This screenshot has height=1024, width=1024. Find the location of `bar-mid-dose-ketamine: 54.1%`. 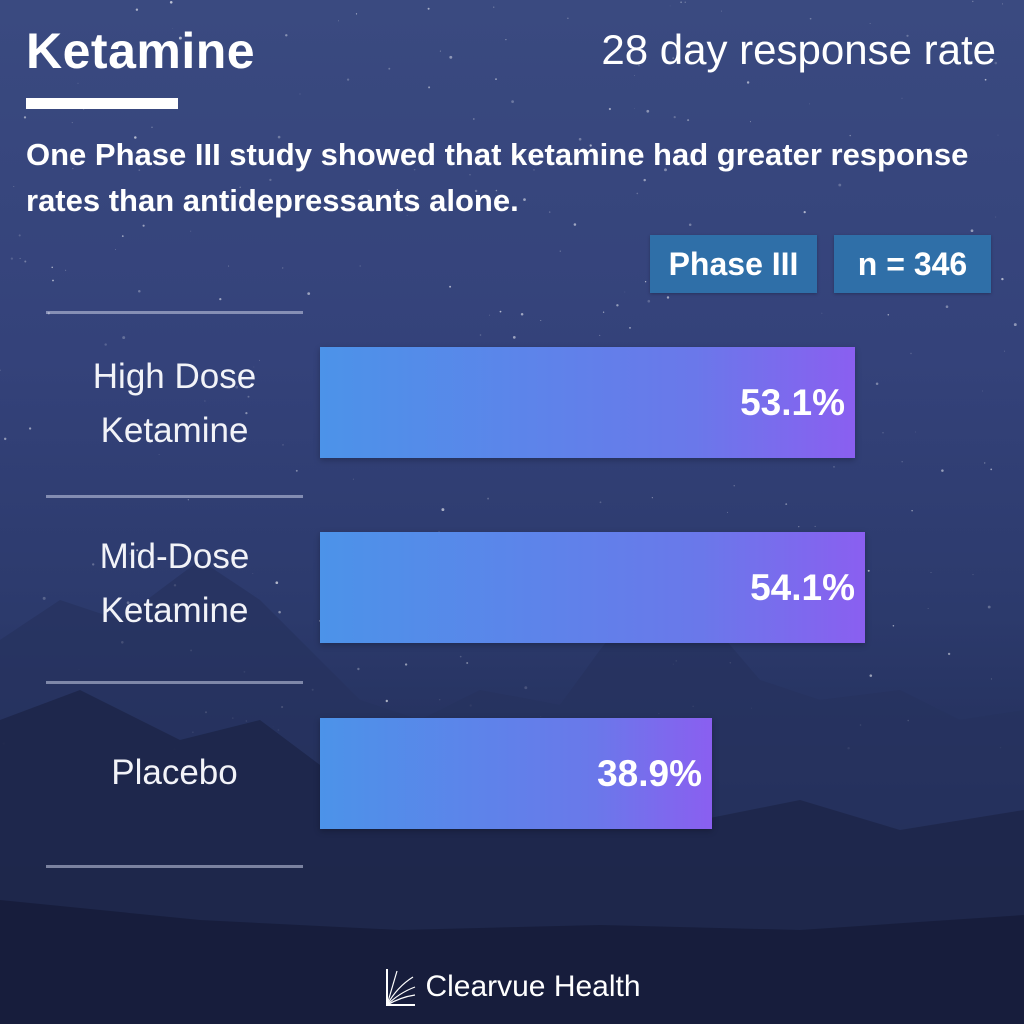

bar-mid-dose-ketamine: 54.1% is located at coordinates (592, 587).